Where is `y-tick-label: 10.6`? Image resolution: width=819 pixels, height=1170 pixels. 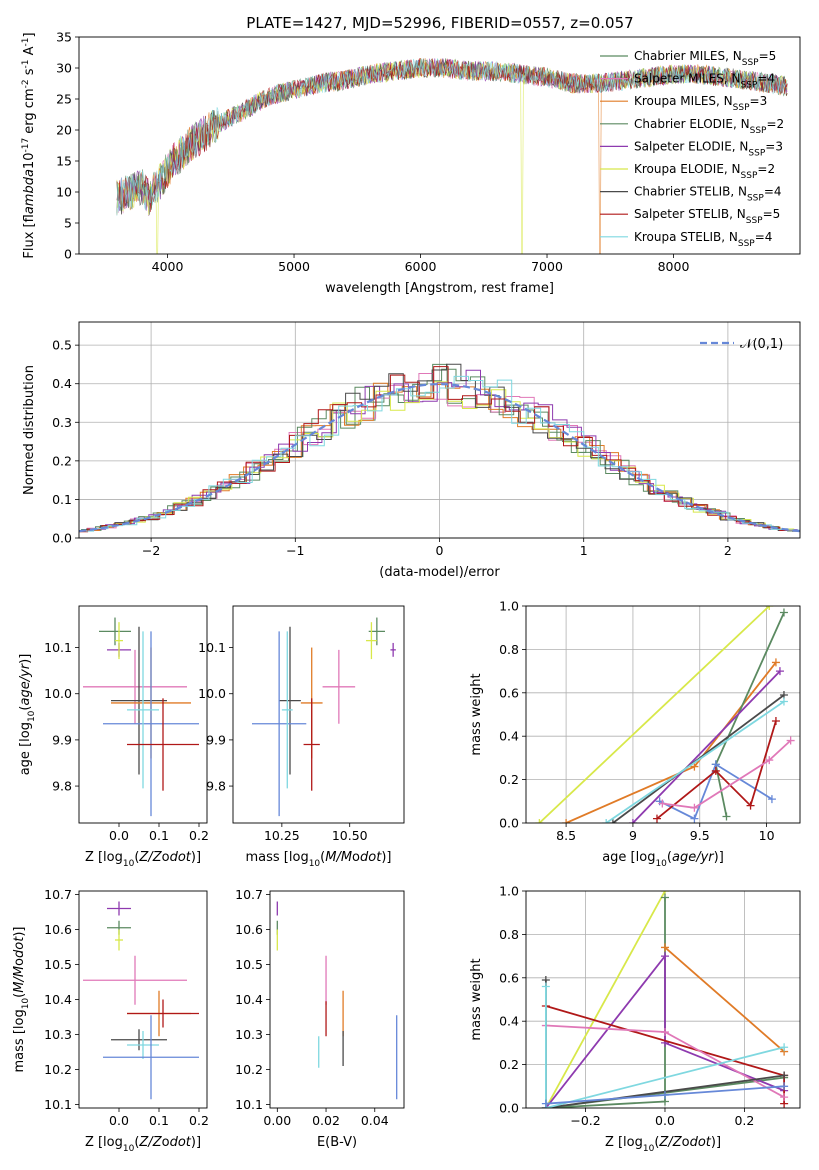
y-tick-label: 10.6 is located at coordinates (249, 929).